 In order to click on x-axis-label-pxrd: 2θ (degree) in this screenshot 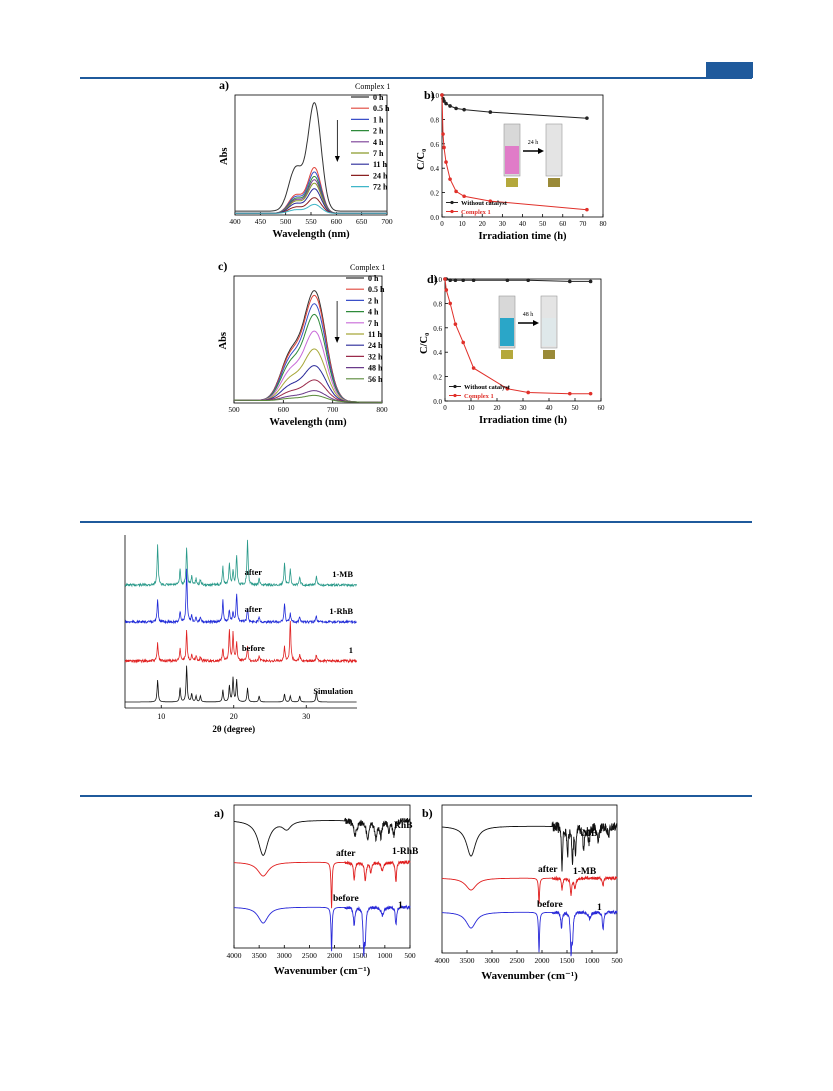, I will do `click(233, 729)`.